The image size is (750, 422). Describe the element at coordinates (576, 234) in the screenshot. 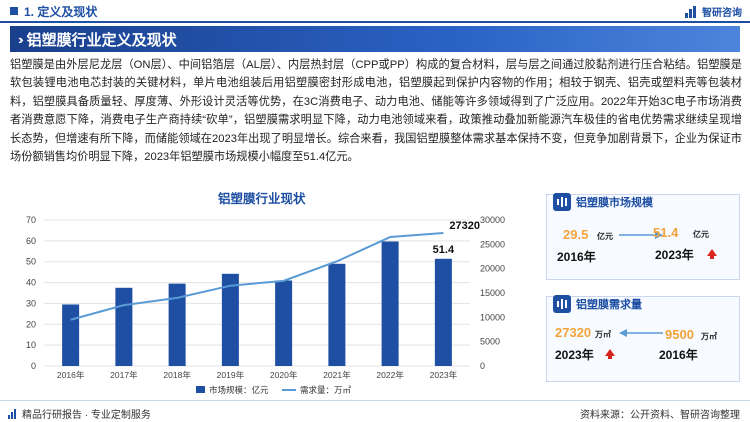

I see `market-from-value: 29.5` at that location.